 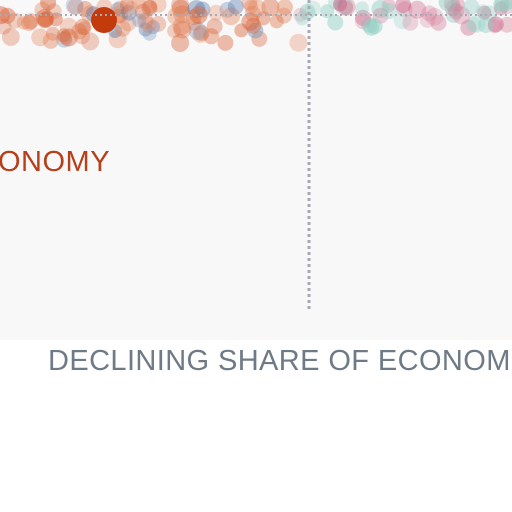 I want to click on series-label: ONOMY, so click(x=55, y=162).